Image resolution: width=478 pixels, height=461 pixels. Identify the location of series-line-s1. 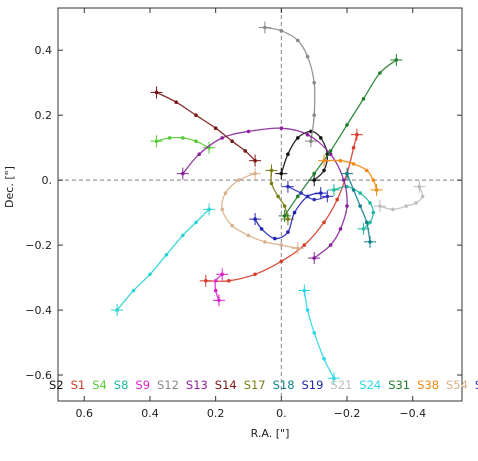
(281, 208).